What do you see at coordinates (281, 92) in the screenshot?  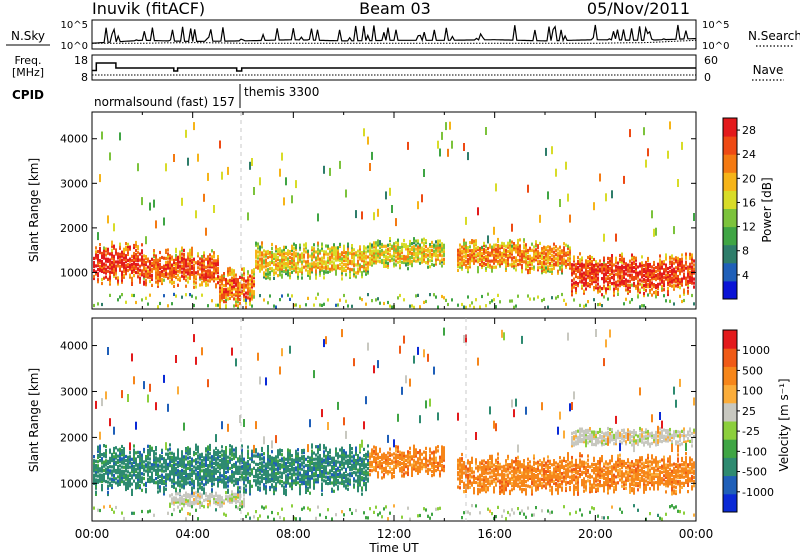 I see `cpid-program-1: themis 3300` at bounding box center [281, 92].